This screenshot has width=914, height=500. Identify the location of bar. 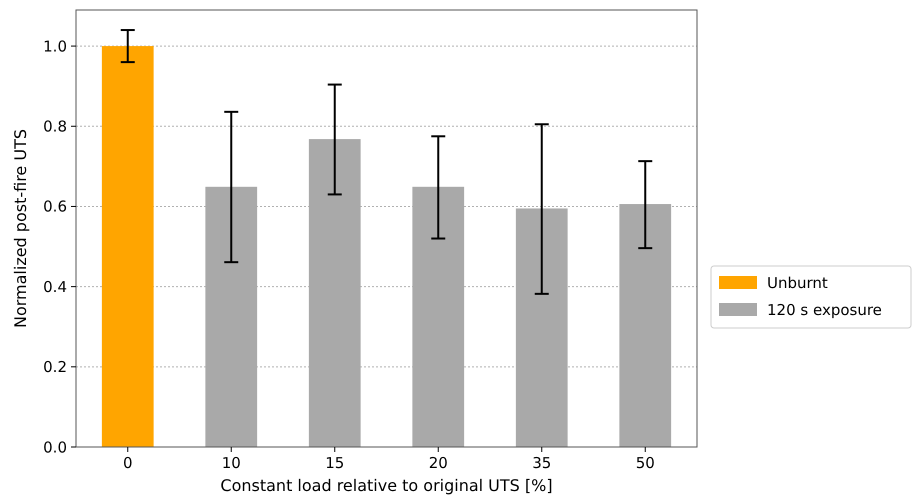
(128, 246).